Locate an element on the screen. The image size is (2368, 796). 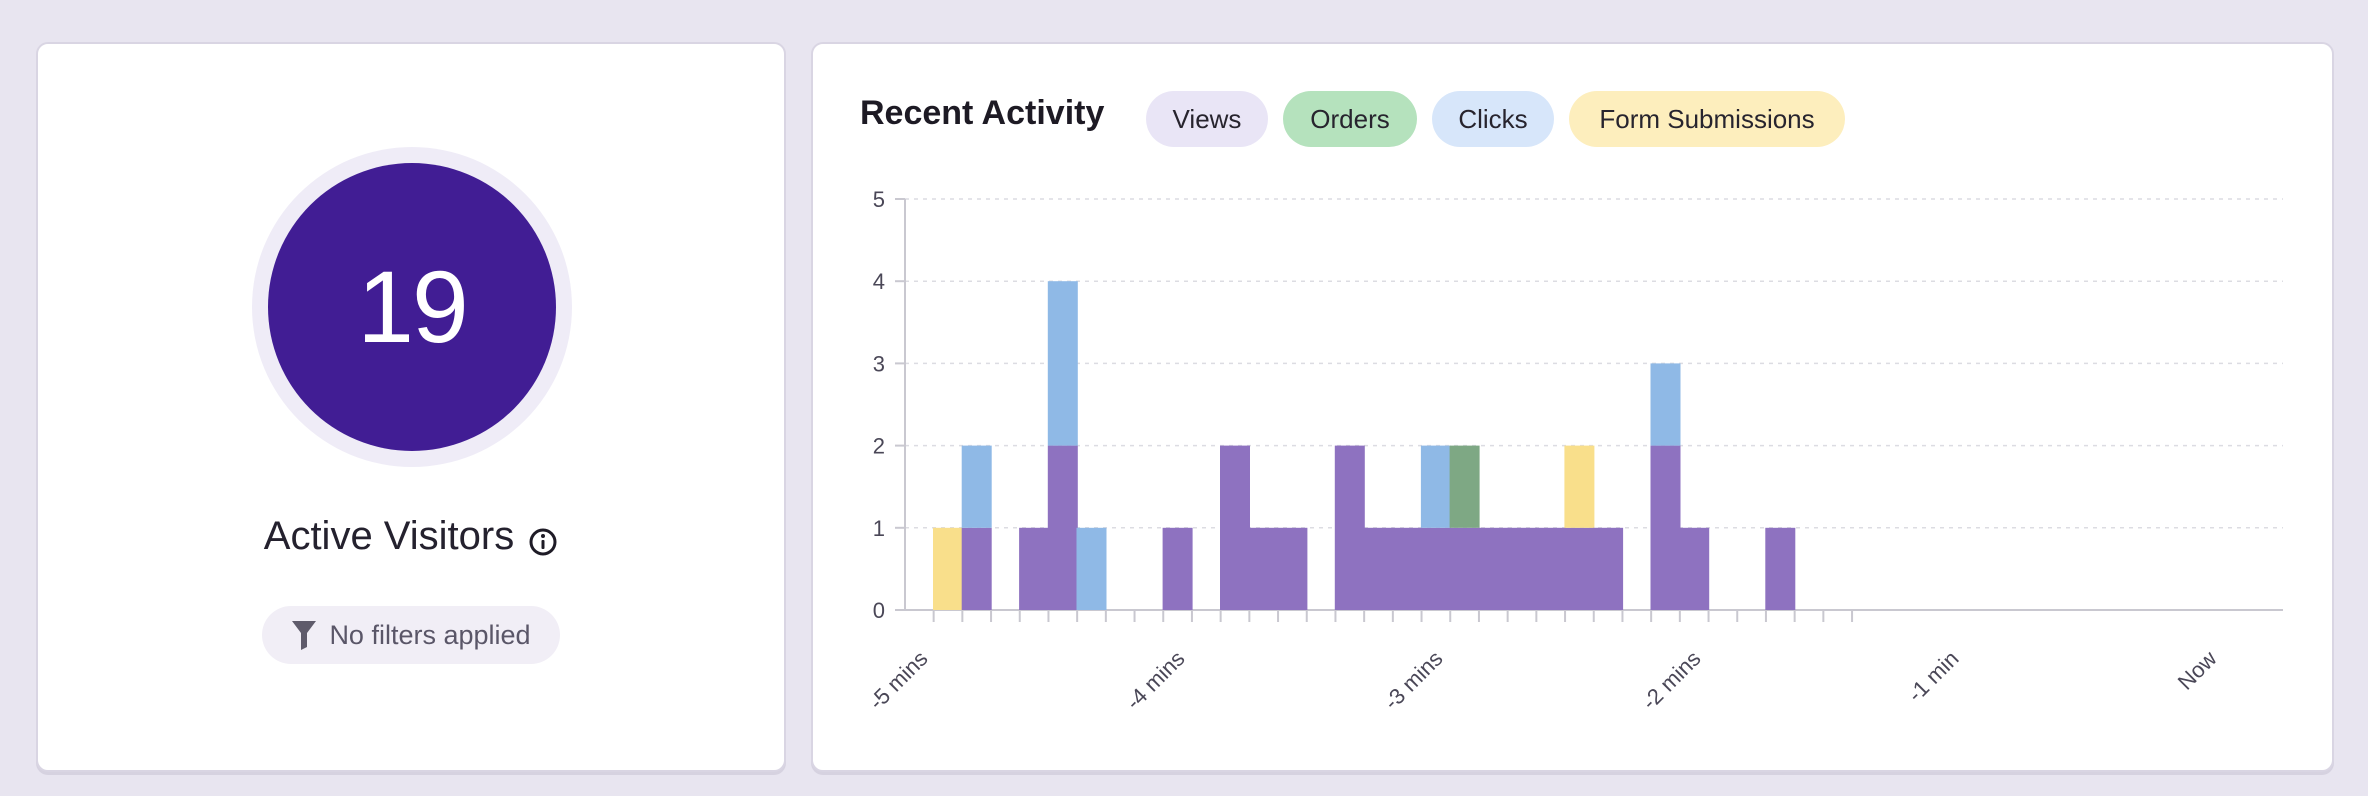
visitor-count-ring: 19 is located at coordinates (412, 307).